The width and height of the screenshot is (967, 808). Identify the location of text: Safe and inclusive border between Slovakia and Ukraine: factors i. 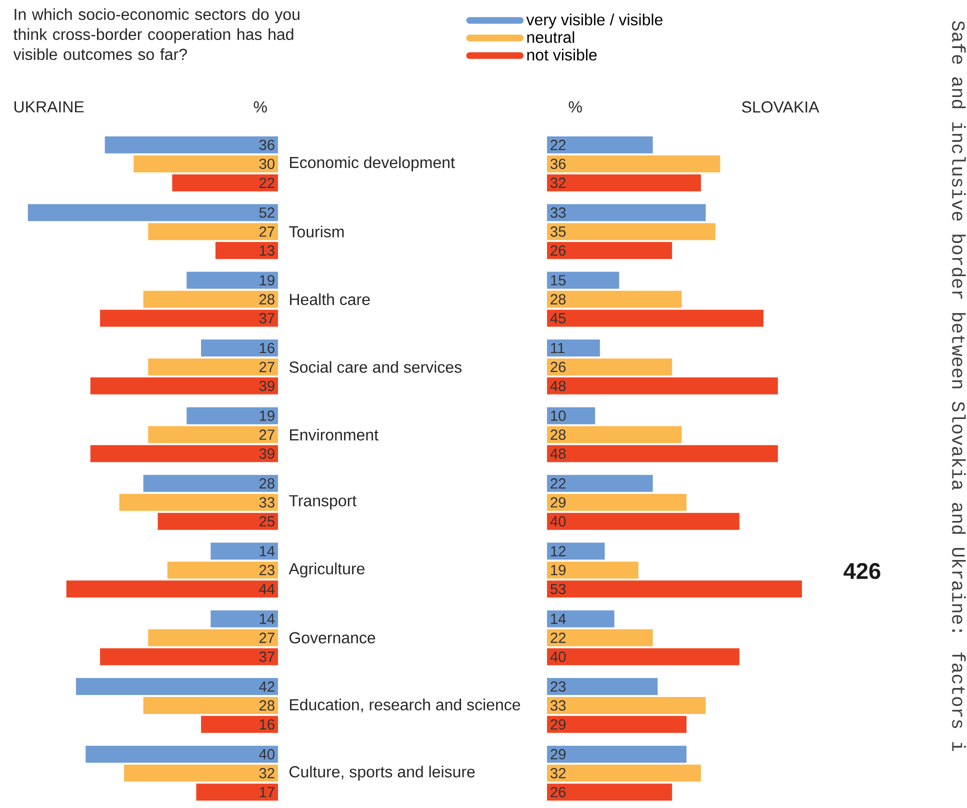
(959, 386).